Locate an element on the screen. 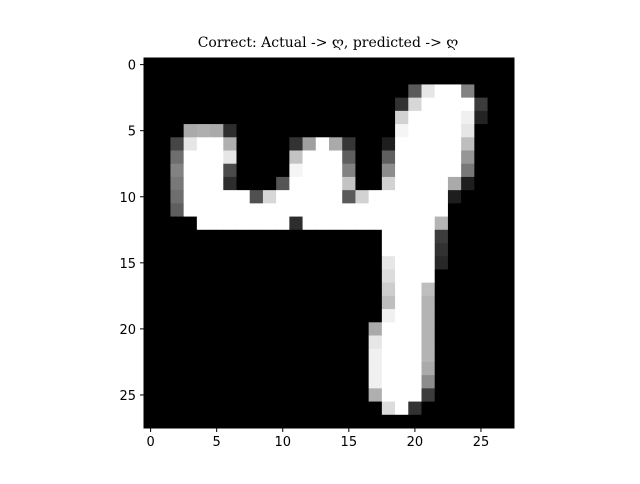  x-tick-label: 10 is located at coordinates (282, 442).